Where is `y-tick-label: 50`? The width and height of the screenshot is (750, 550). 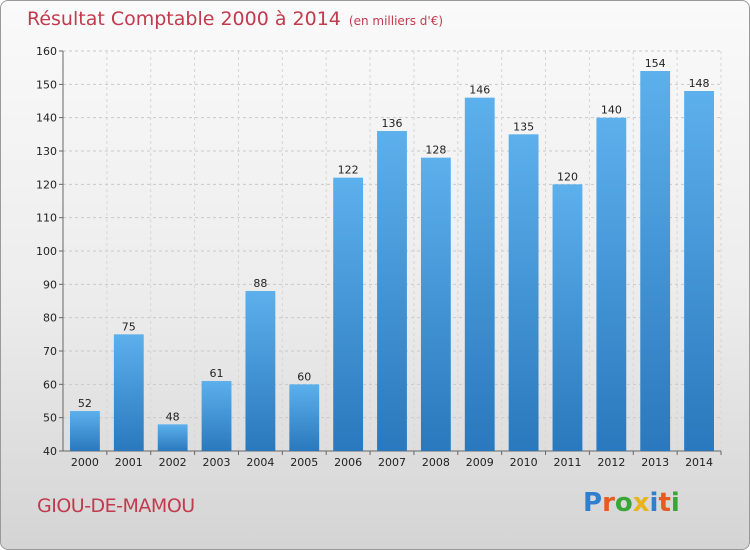
y-tick-label: 50 is located at coordinates (50, 418).